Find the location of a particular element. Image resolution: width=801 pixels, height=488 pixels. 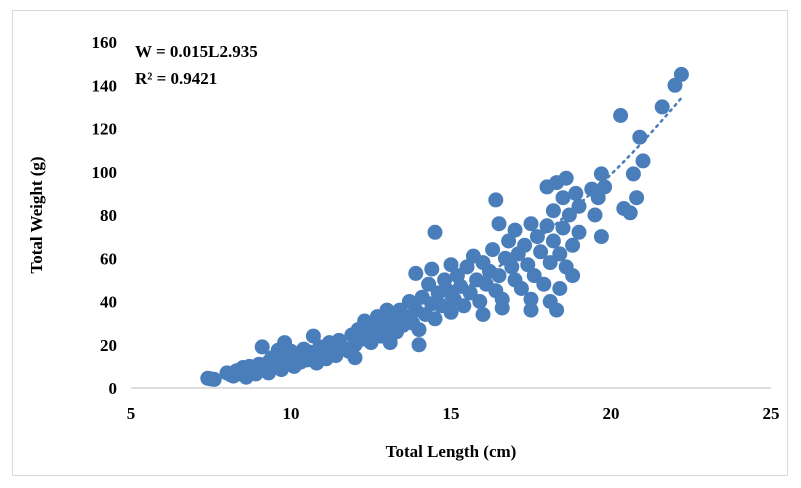

x-tick-label: 5 is located at coordinates (131, 413).